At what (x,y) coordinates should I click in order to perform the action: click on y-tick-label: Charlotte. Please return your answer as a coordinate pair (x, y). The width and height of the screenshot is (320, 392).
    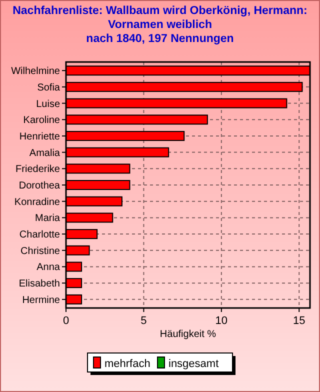
    Looking at the image, I should click on (39, 235).